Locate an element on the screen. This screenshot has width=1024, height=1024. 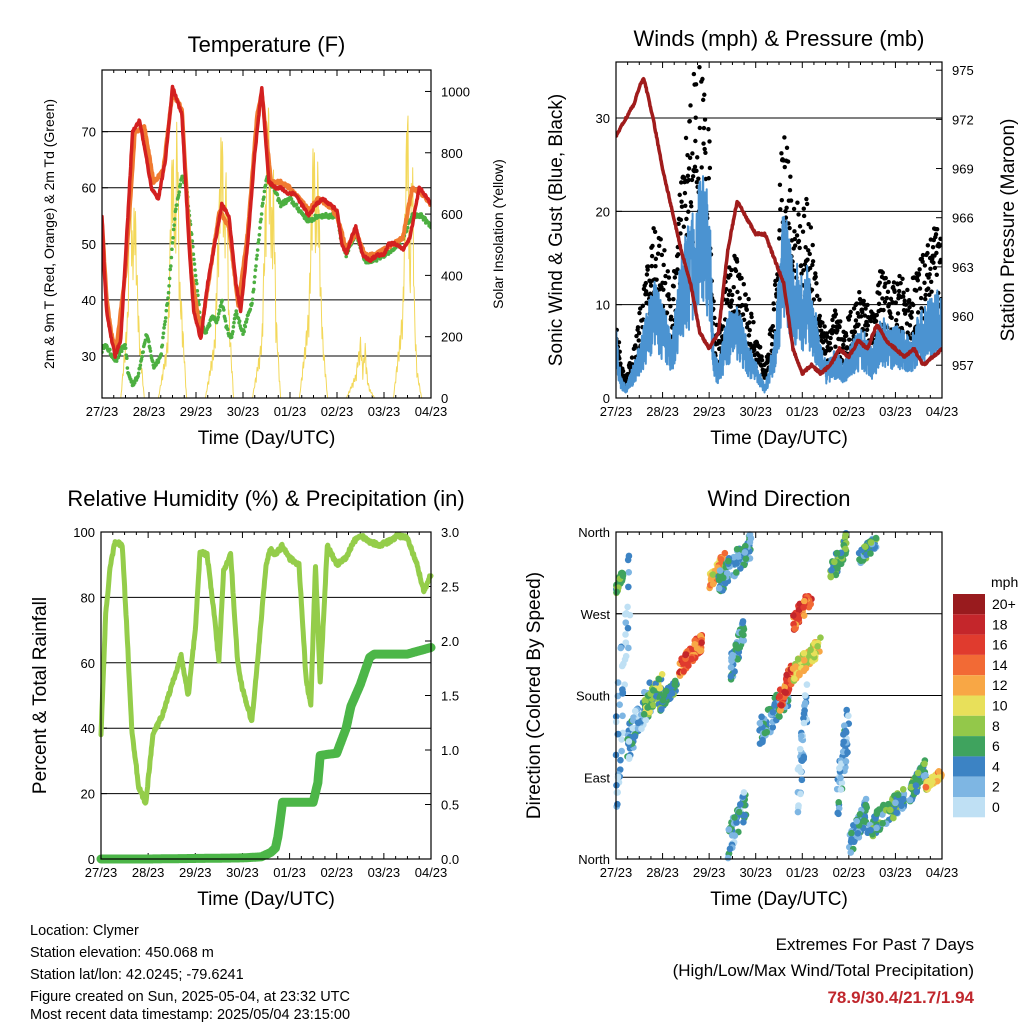
x-tick-label: 28/23 is located at coordinates (662, 411).